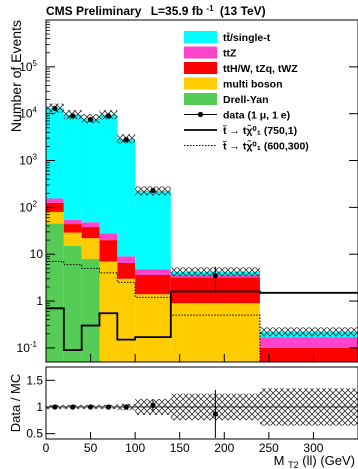  I want to click on xtick-label-6: 300, so click(313, 448).